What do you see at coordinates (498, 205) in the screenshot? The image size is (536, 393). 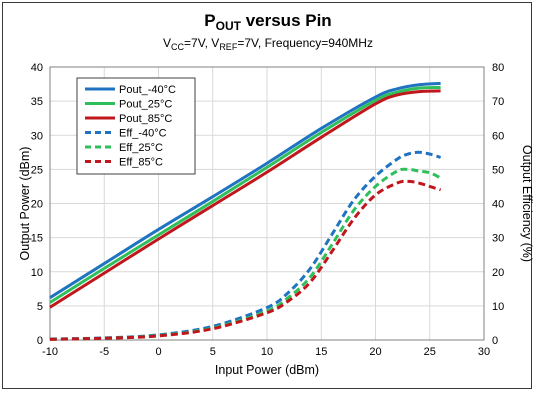 I see `y2-tick-label: 40` at bounding box center [498, 205].